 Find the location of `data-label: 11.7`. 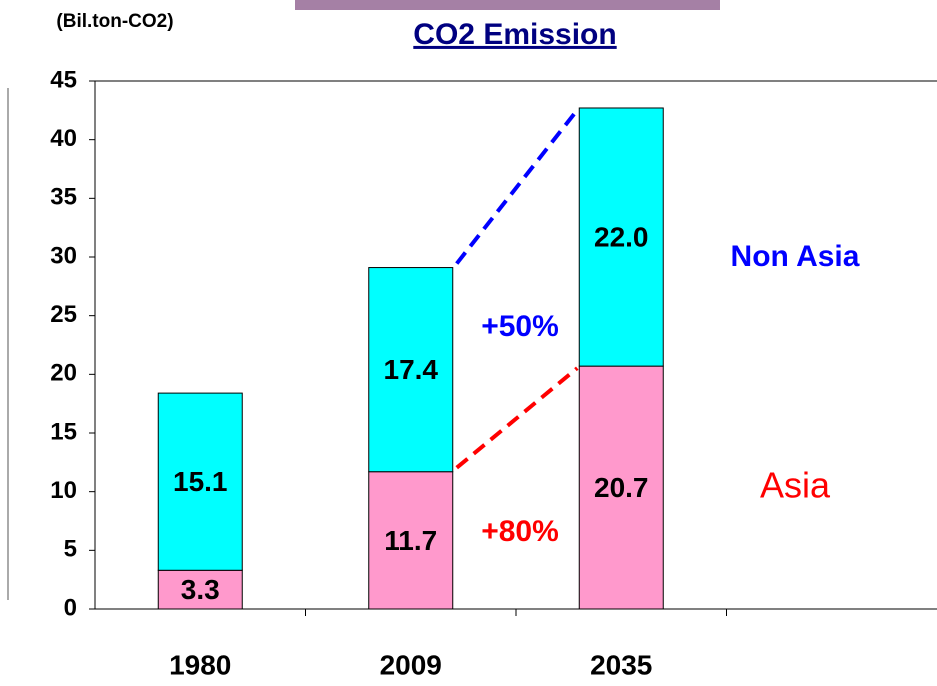

data-label: 11.7 is located at coordinates (410, 540).